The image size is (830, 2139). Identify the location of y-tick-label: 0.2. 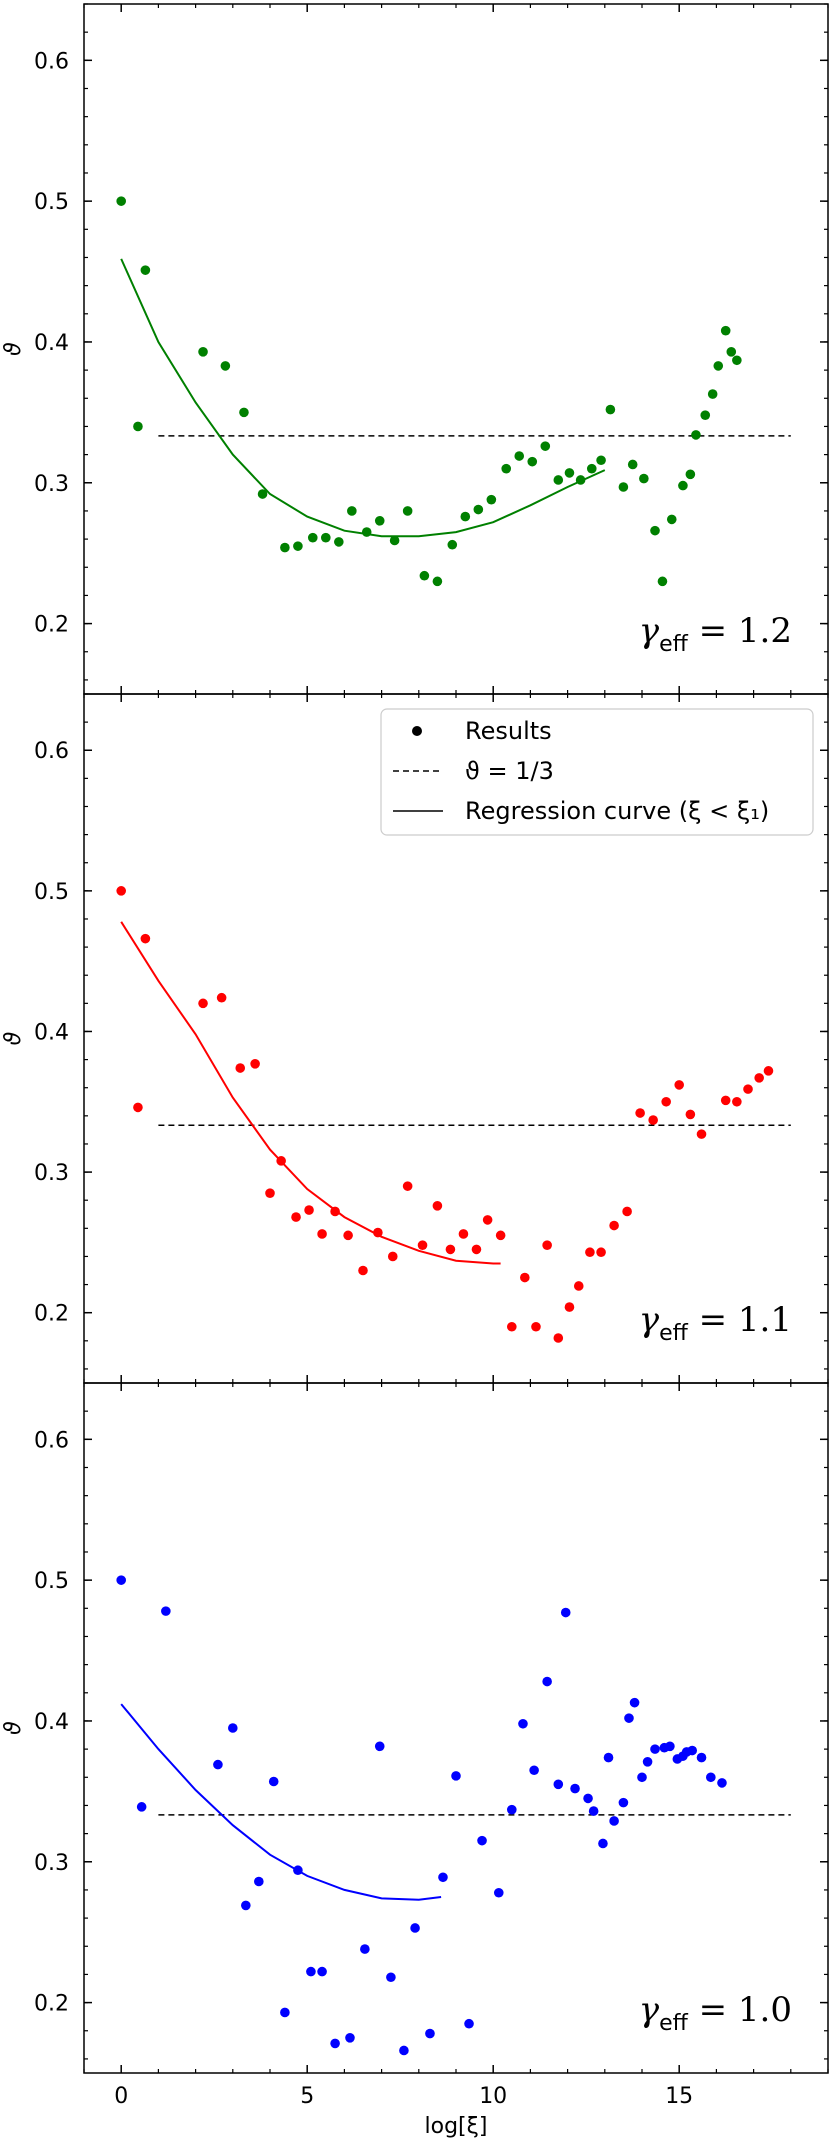
(51, 1314).